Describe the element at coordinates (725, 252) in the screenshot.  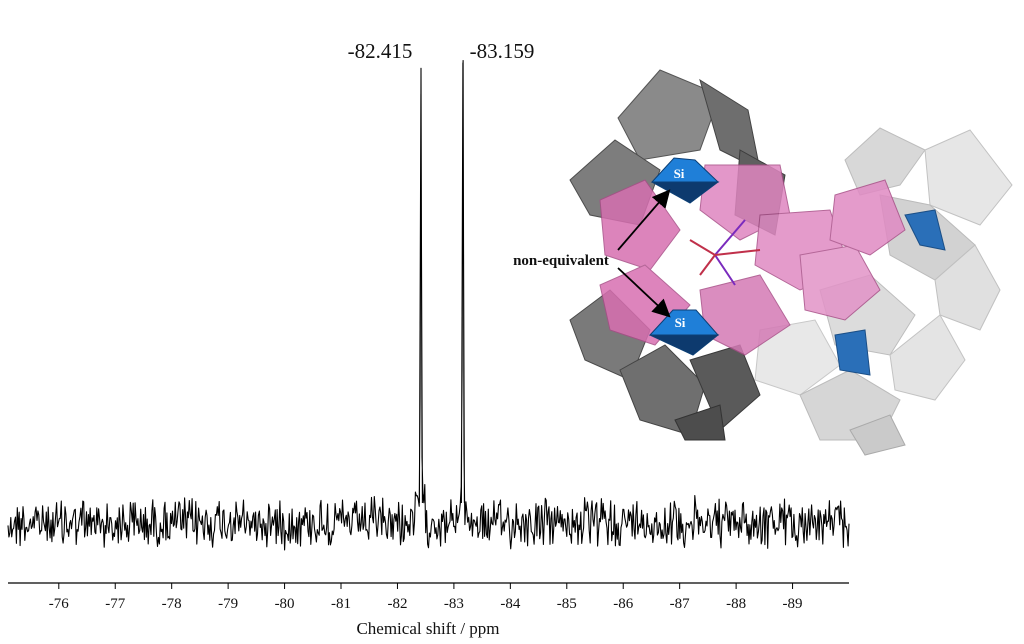
I see `central-bonds` at that location.